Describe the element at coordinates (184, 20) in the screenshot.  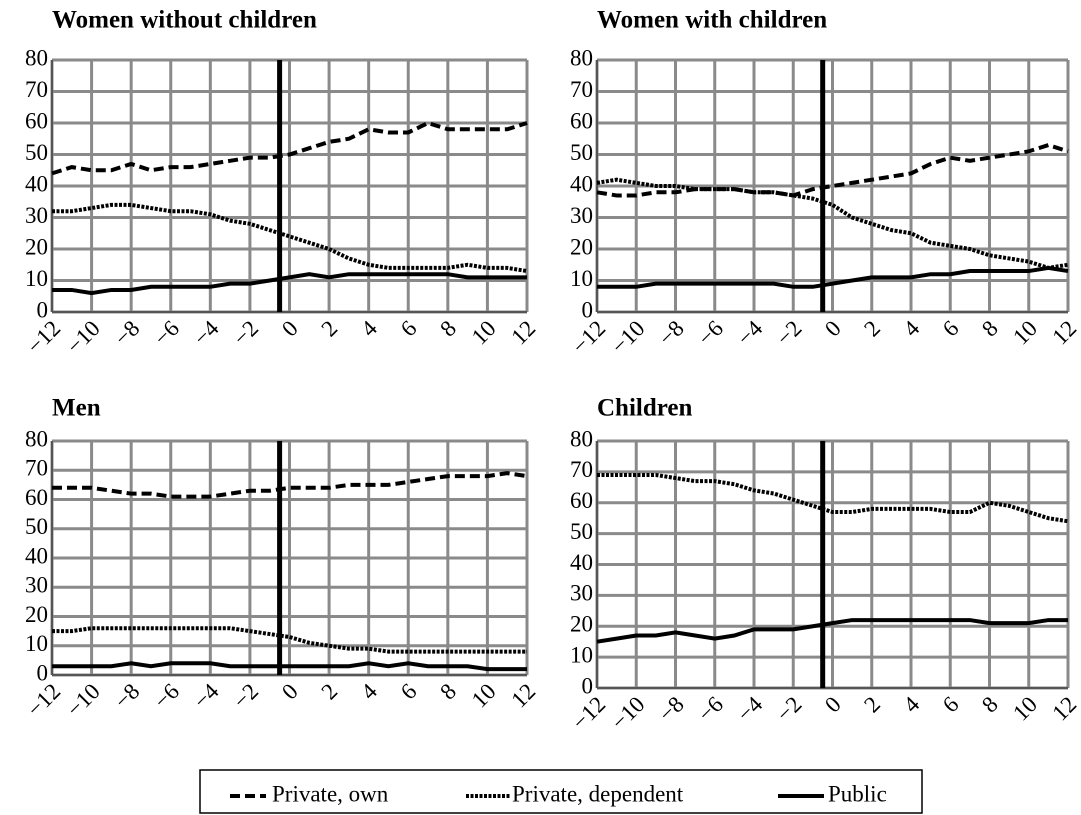
I see `panel-title: Women without children` at that location.